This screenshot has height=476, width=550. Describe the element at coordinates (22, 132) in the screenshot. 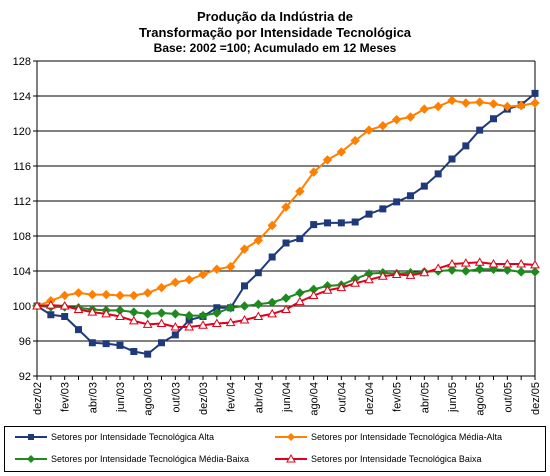

I see `y-tick-label: 120` at that location.